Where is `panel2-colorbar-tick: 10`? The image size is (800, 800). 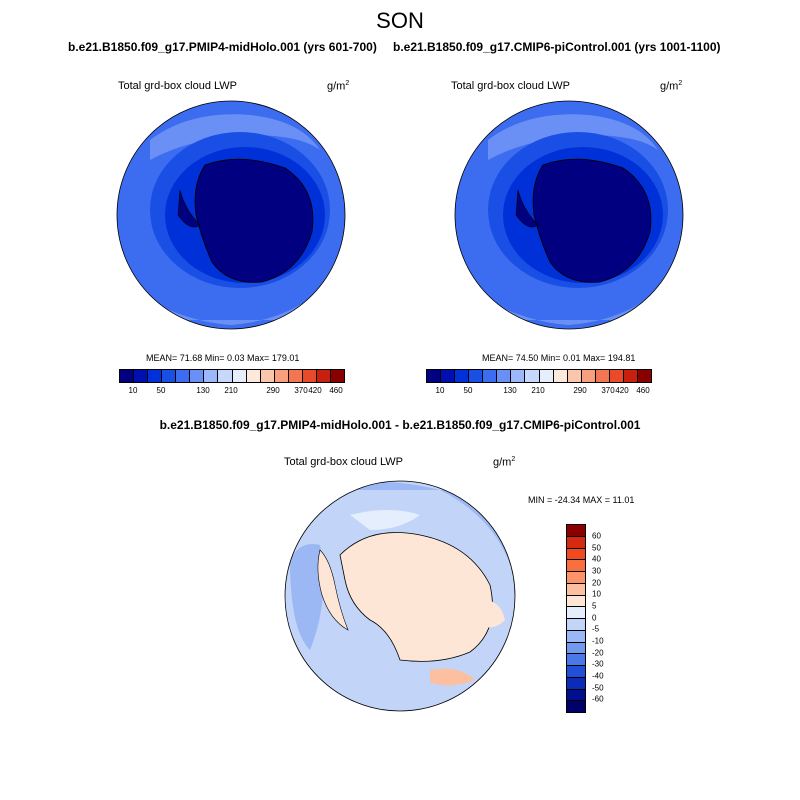 panel2-colorbar-tick: 10 is located at coordinates (440, 390).